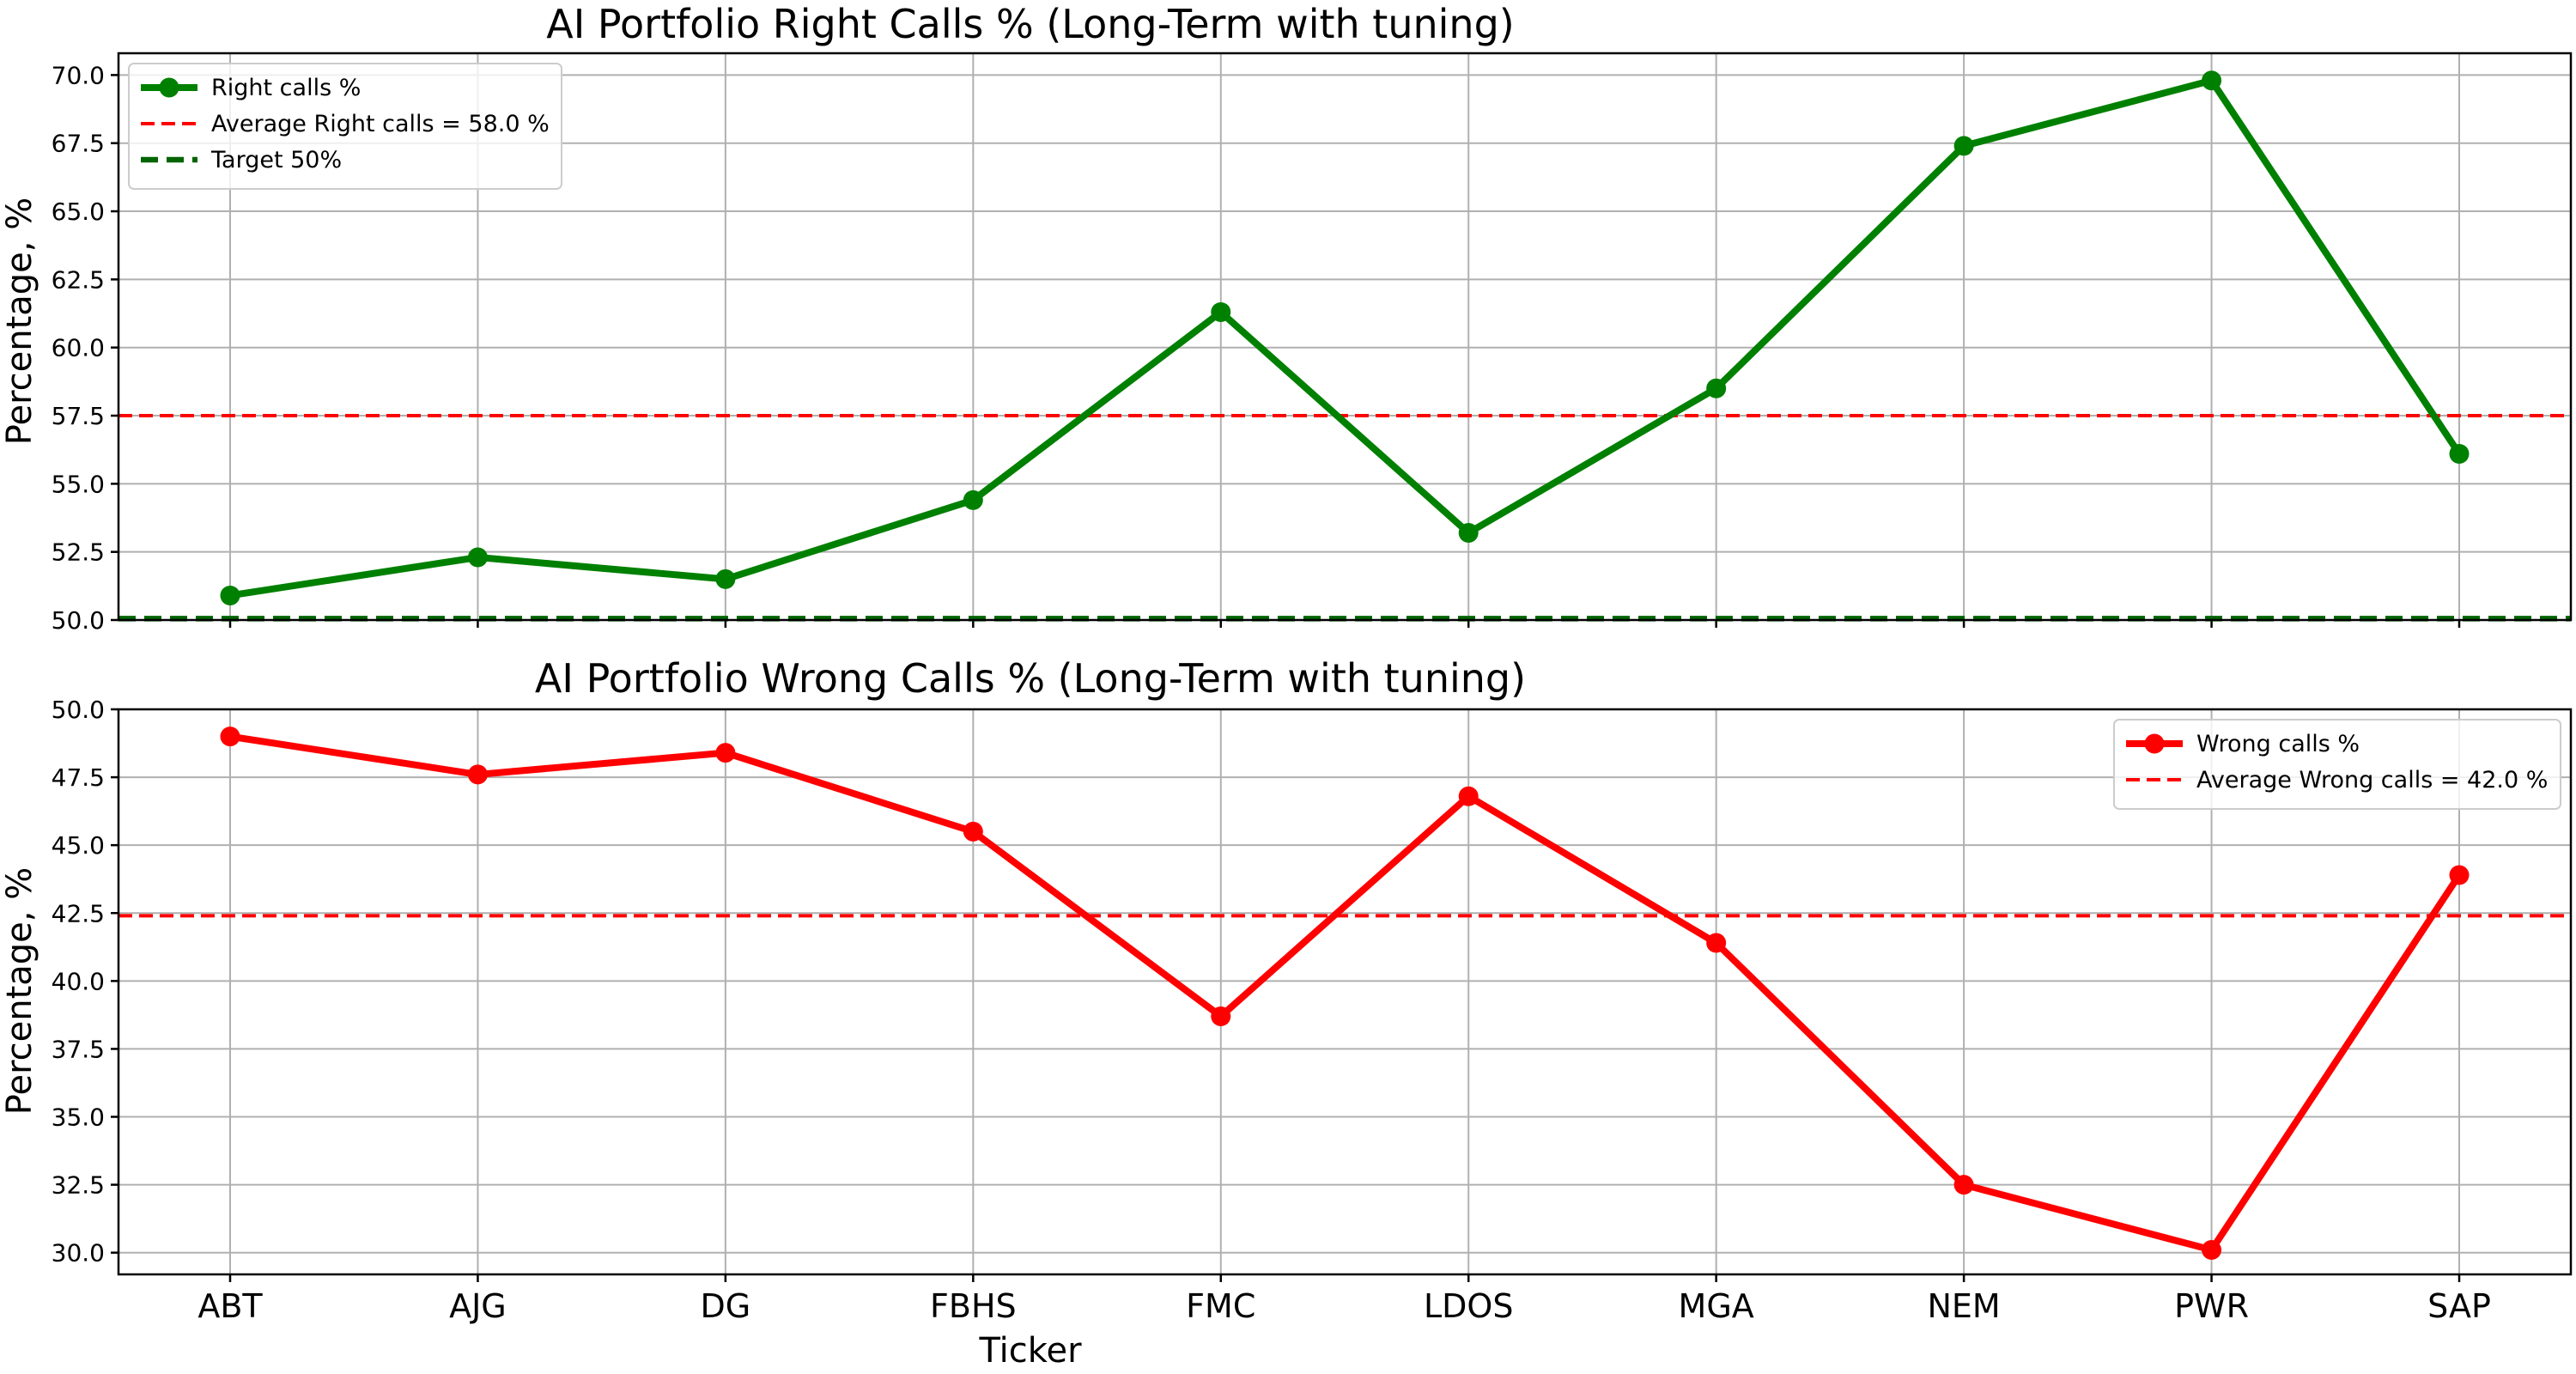 This screenshot has width=2576, height=1374. Describe the element at coordinates (973, 499) in the screenshot. I see `right-calls-point-fbhs` at that location.